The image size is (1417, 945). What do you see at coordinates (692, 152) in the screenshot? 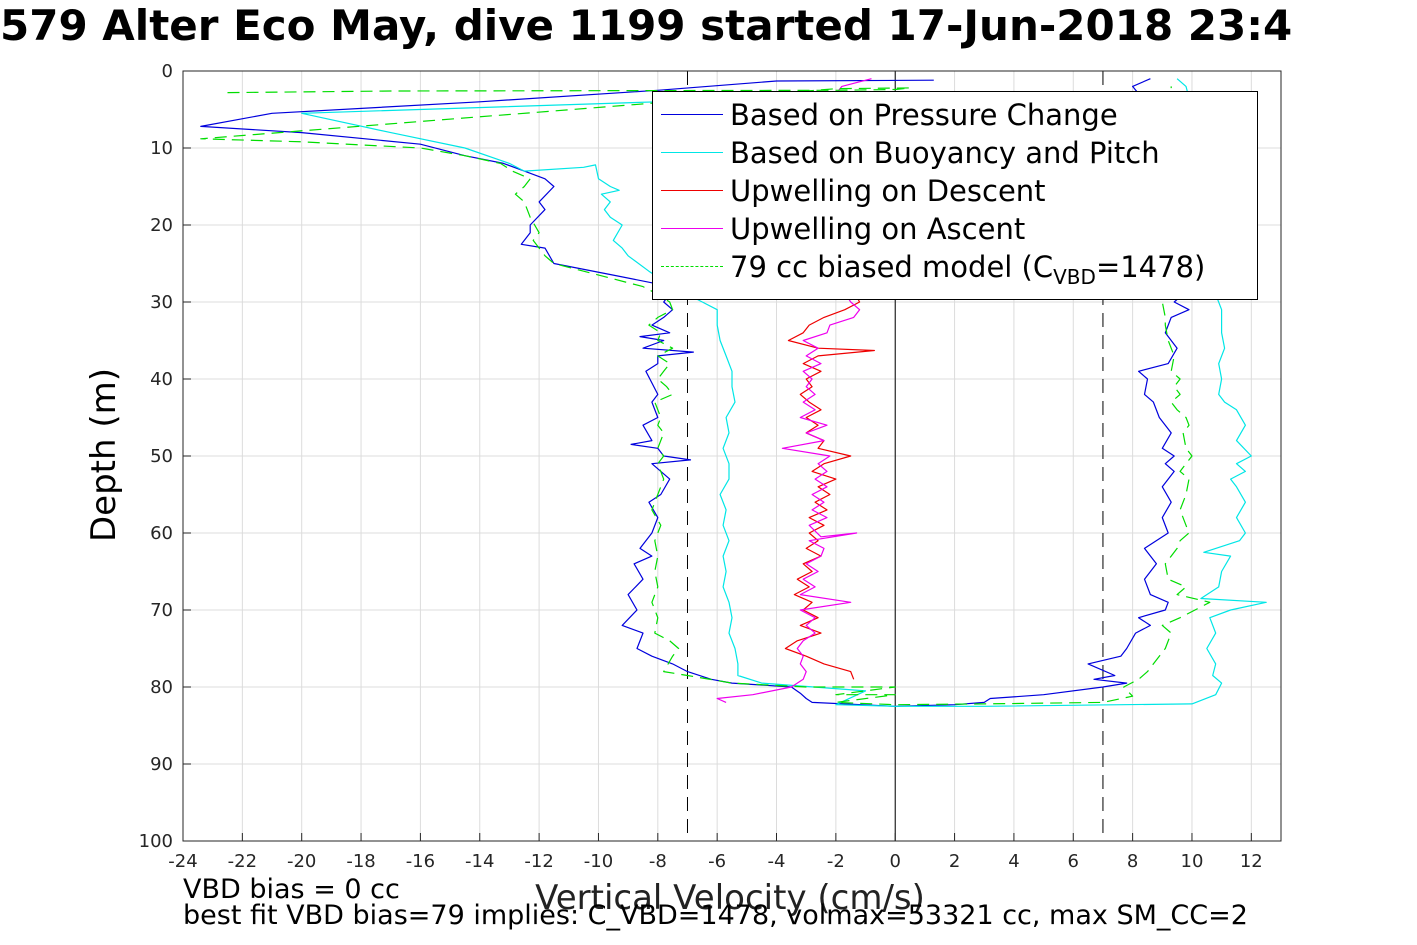
I see `legend-swatch-buoyancy` at bounding box center [692, 152].